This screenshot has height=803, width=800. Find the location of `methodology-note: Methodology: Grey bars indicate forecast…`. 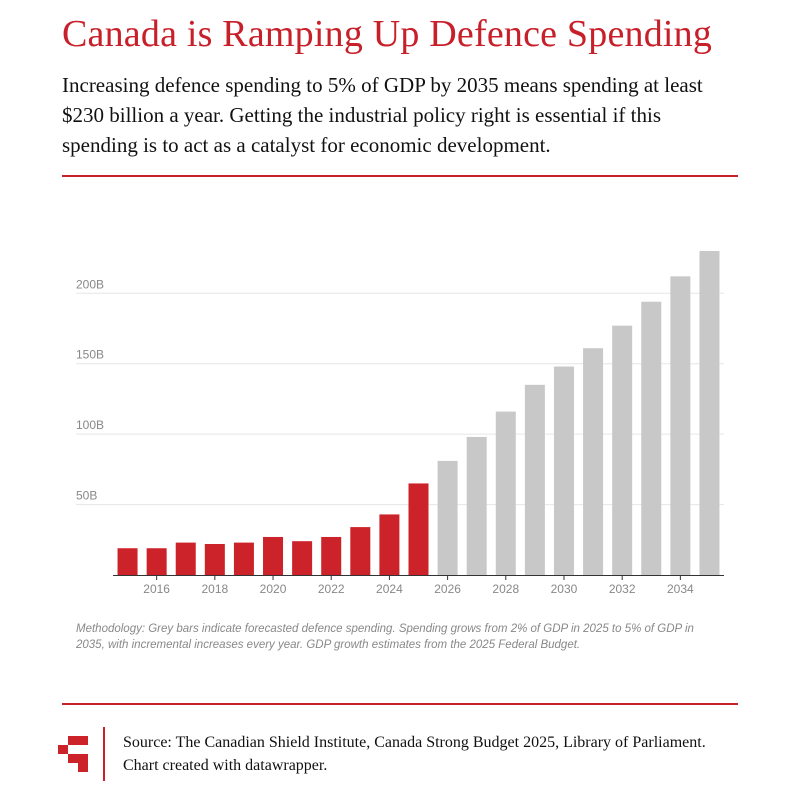

methodology-note: Methodology: Grey bars indicate forecast… is located at coordinates (385, 637).